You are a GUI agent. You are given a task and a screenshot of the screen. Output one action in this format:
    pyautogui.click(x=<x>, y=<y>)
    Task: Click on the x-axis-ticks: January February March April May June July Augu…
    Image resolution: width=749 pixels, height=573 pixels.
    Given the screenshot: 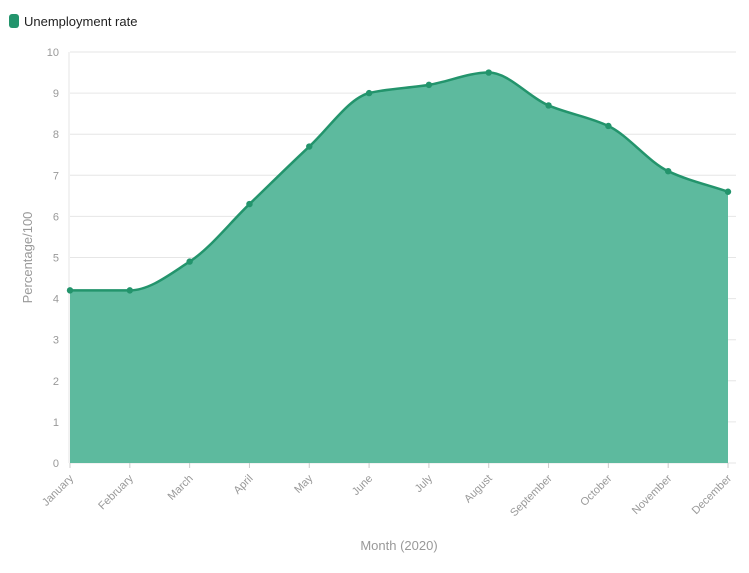 What is the action you would take?
    pyautogui.click(x=387, y=491)
    